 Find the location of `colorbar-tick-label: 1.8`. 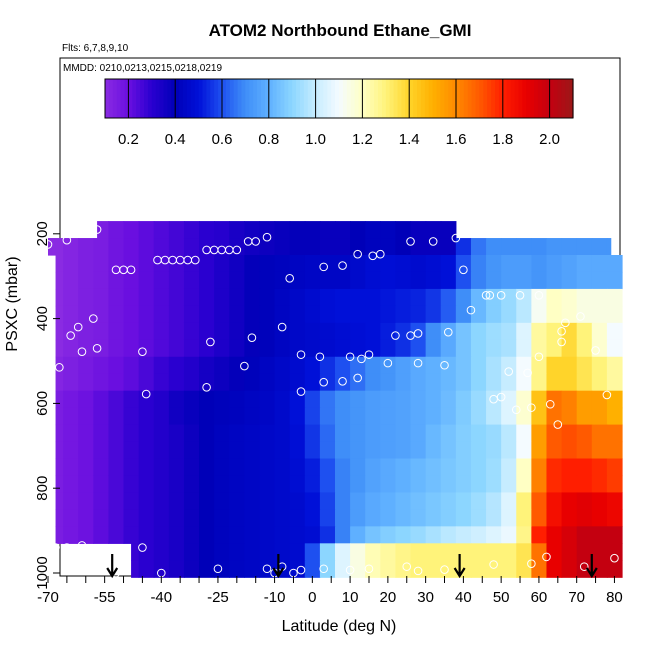

colorbar-tick-label: 1.8 is located at coordinates (502, 139).